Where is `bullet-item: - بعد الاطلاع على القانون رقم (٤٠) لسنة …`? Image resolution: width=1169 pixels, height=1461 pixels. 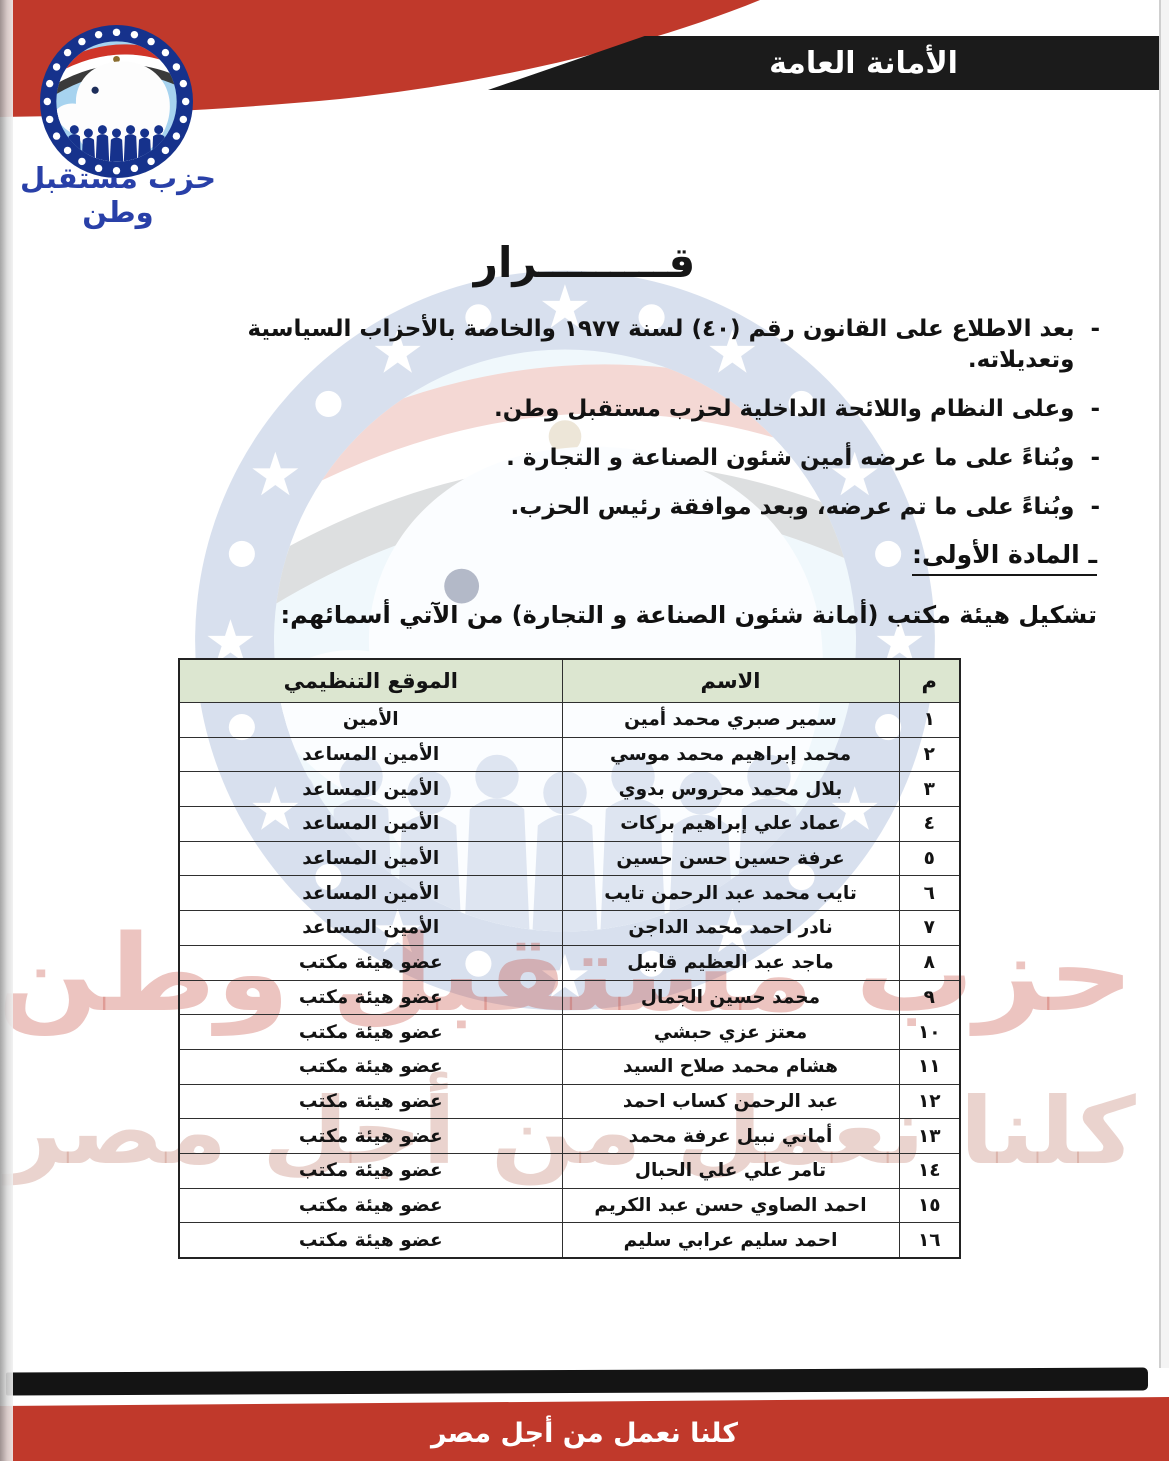 bullet-item: - بعد الاطلاع على القانون رقم (٤٠) لسنة … is located at coordinates (670, 345).